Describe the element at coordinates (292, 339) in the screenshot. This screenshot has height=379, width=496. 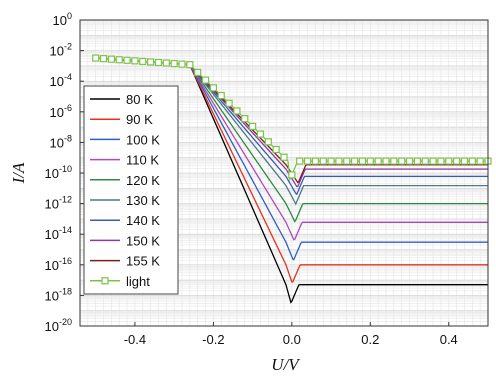
I see `x-tick-label: 0.0` at that location.